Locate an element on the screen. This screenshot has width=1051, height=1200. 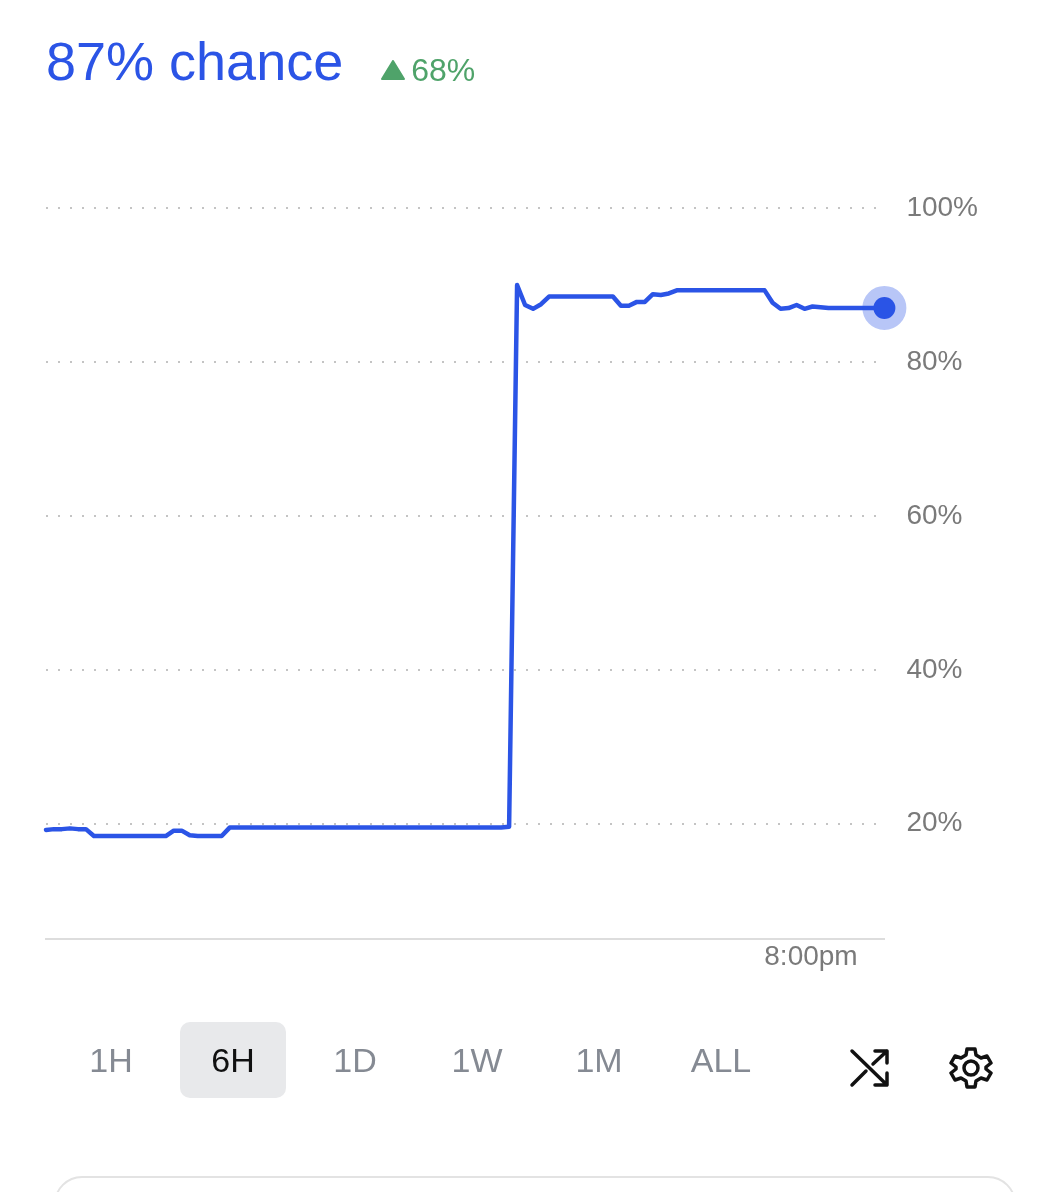
text: 1W is located at coordinates (477, 1060).